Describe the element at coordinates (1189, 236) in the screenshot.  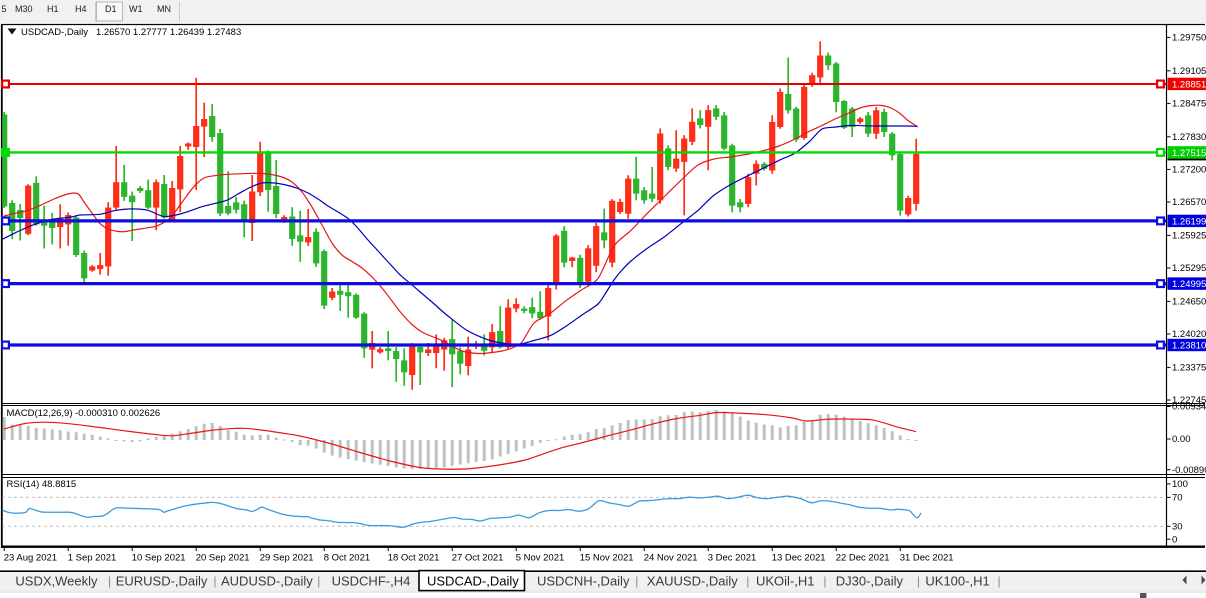
I see `svg-text: 1.25925` at that location.